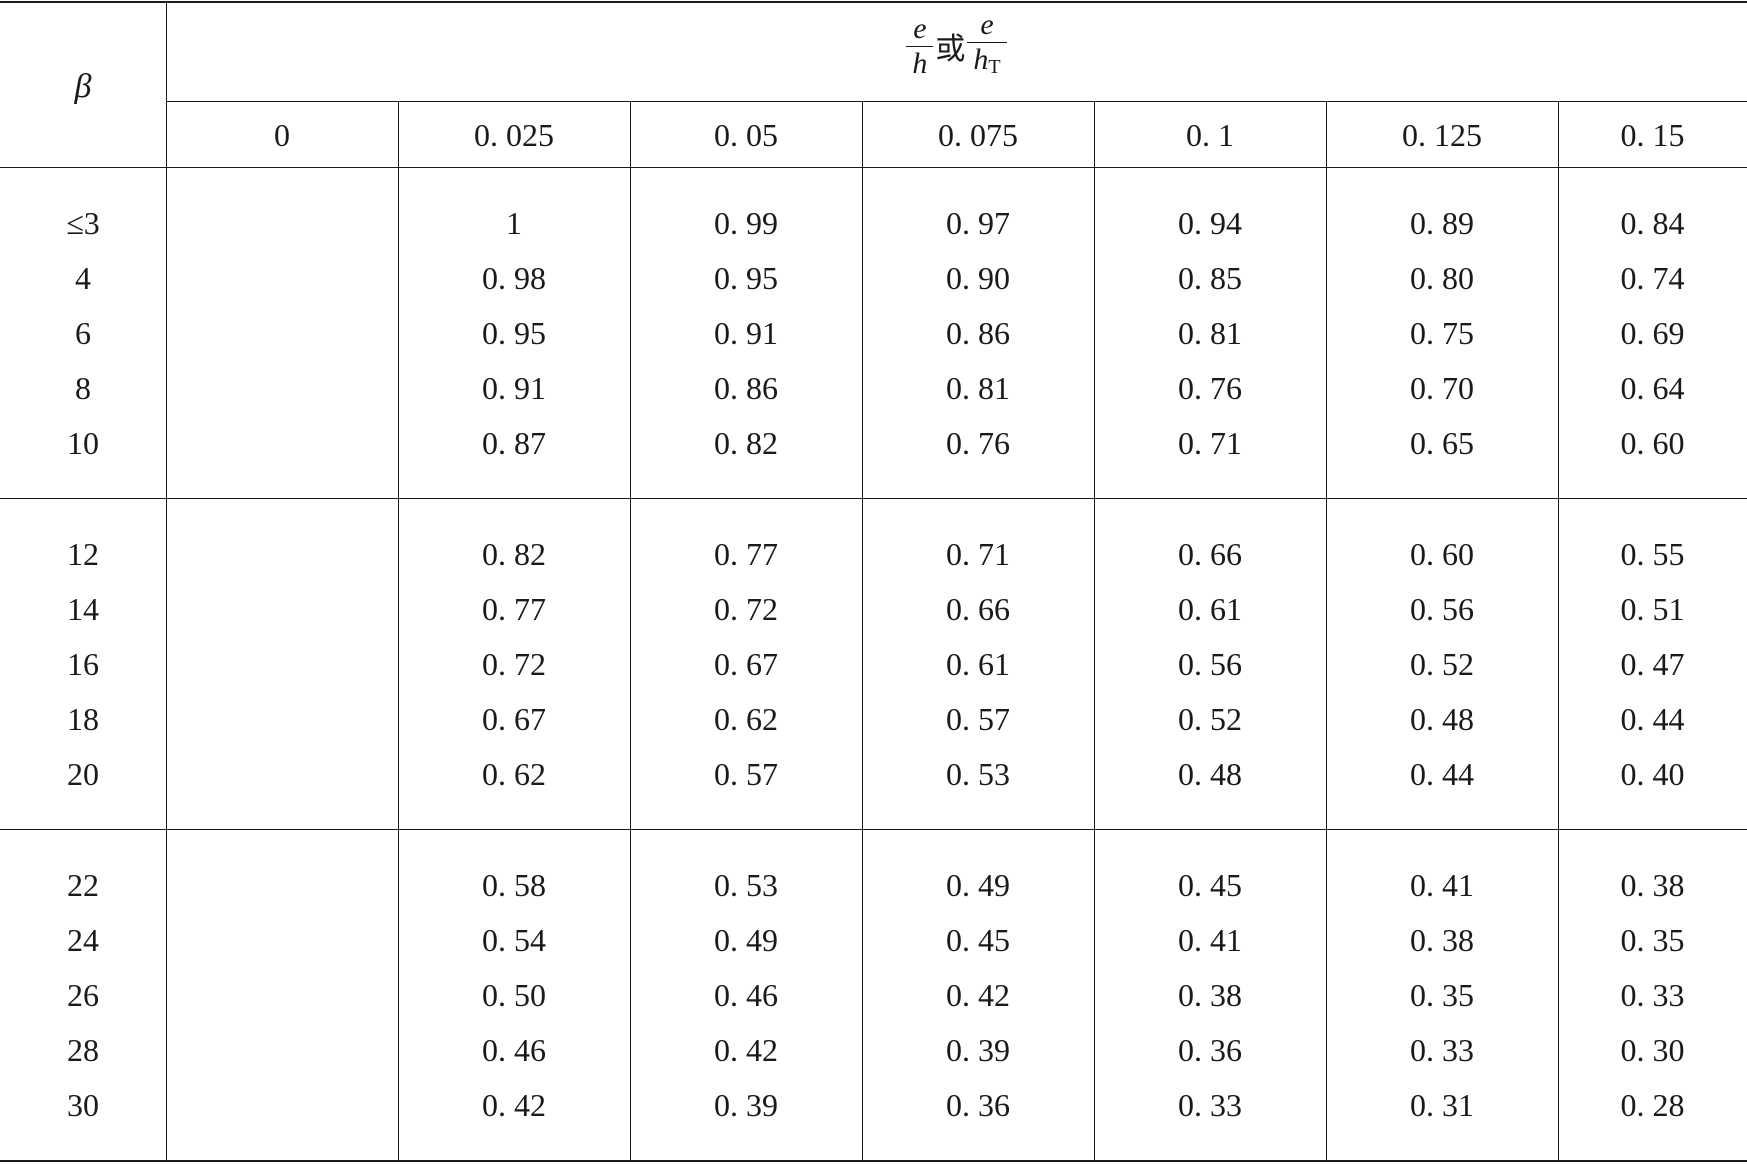 The height and width of the screenshot is (1164, 1747). Describe the element at coordinates (978, 443) in the screenshot. I see `table-cell: 0. 76` at that location.